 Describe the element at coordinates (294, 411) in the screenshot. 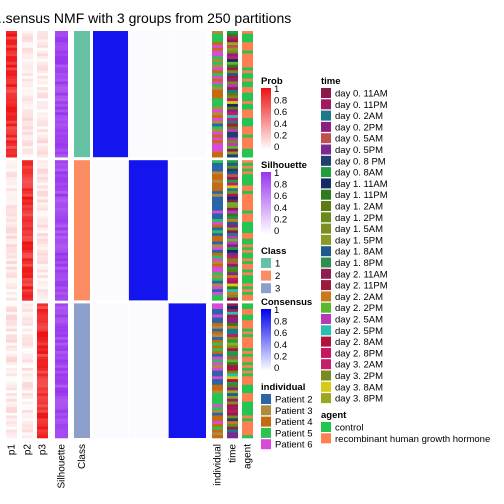

I see `individual-label: Patient 3` at that location.